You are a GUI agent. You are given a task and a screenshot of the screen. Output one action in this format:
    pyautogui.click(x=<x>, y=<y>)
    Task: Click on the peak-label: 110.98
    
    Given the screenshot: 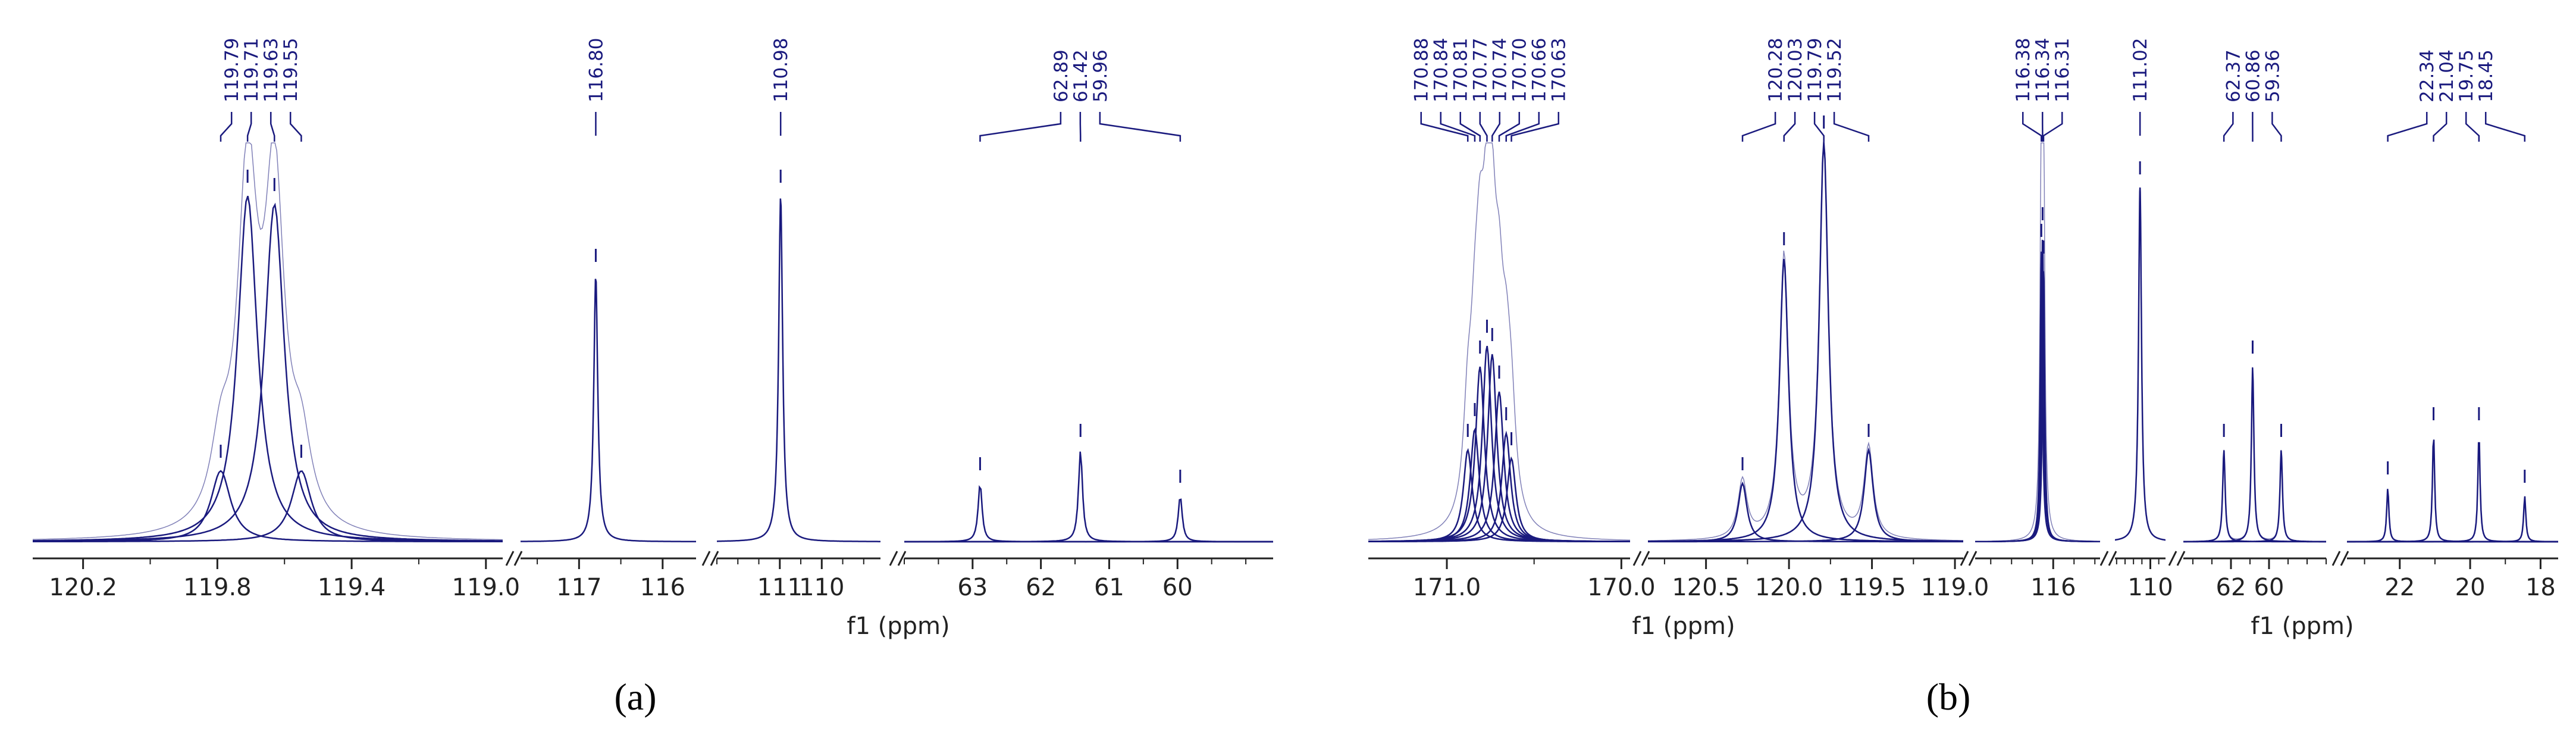 What is the action you would take?
    pyautogui.click(x=781, y=70)
    